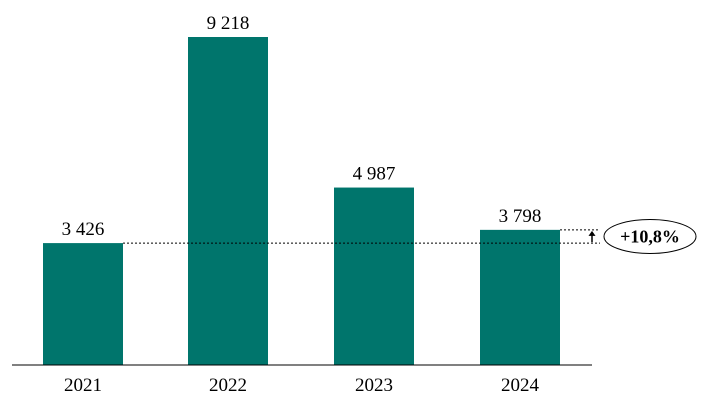 The width and height of the screenshot is (716, 410). I want to click on arrow-up-icon, so click(592, 233).